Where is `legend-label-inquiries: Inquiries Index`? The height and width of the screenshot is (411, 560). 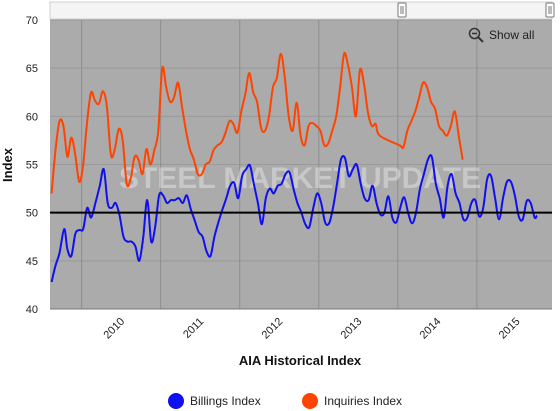 legend-label-inquiries: Inquiries Index is located at coordinates (363, 401).